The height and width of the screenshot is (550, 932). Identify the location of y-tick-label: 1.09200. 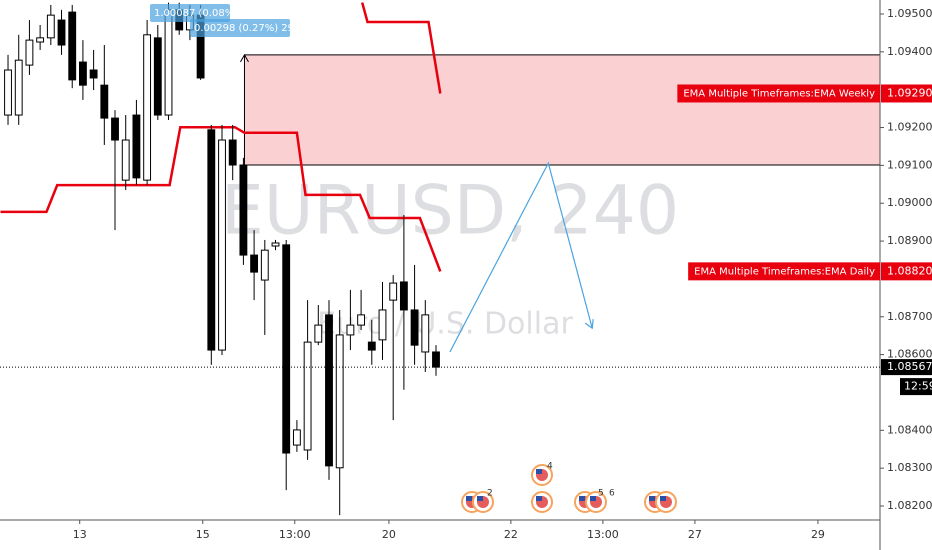
(909, 127).